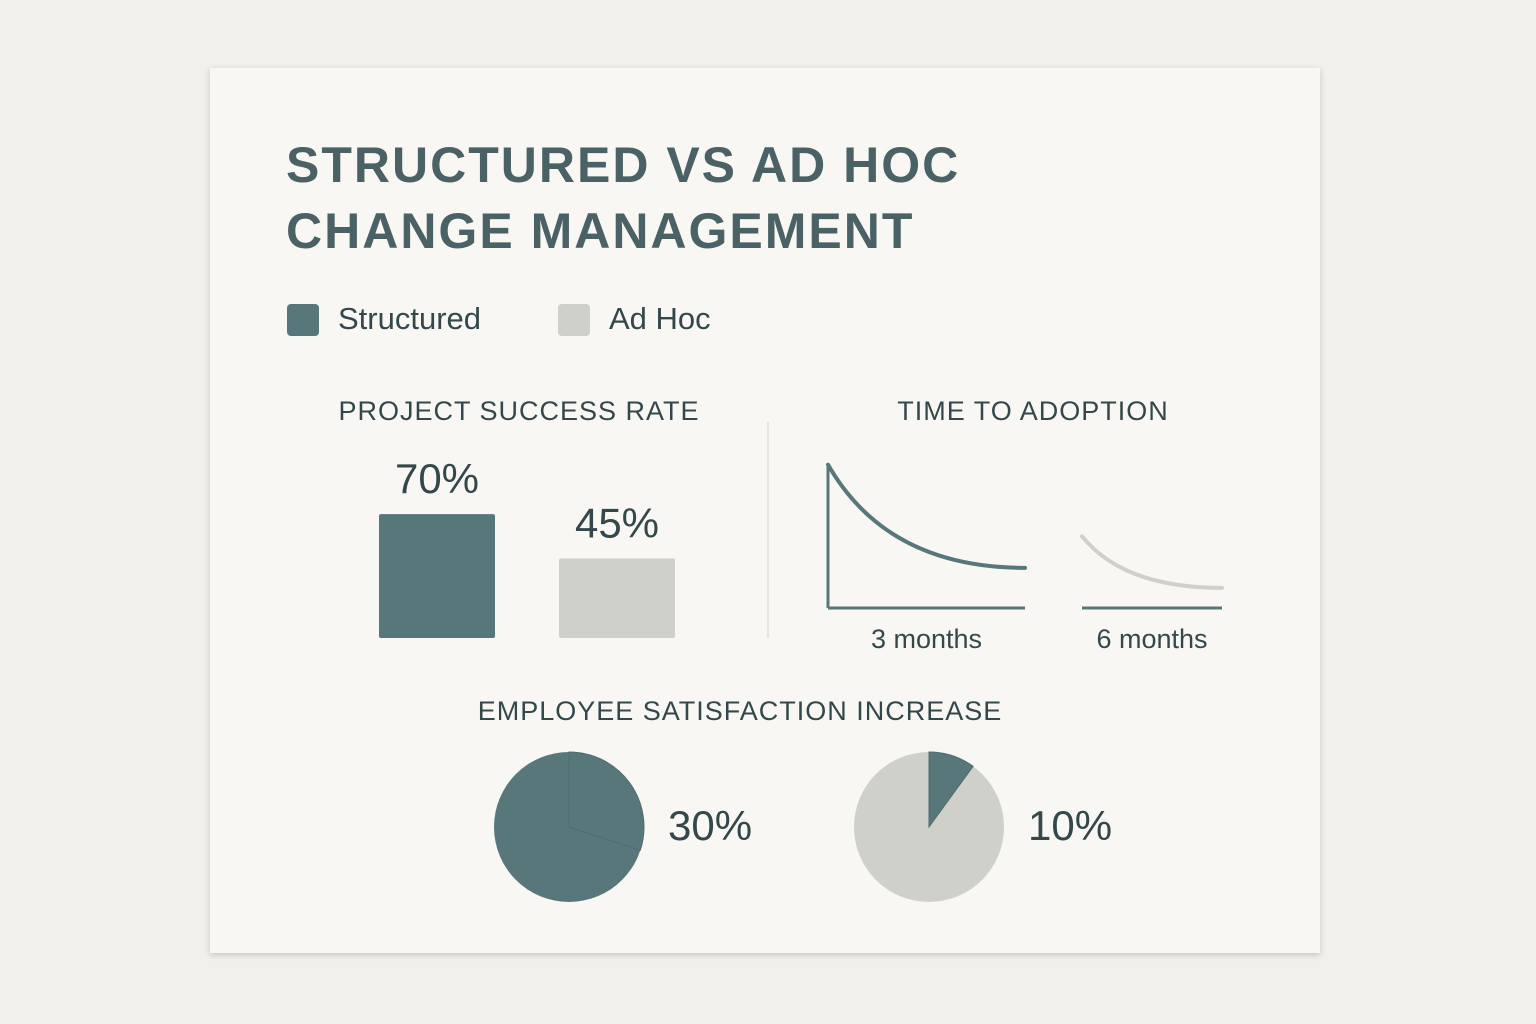  What do you see at coordinates (437, 478) in the screenshot?
I see `value-label: 70%` at bounding box center [437, 478].